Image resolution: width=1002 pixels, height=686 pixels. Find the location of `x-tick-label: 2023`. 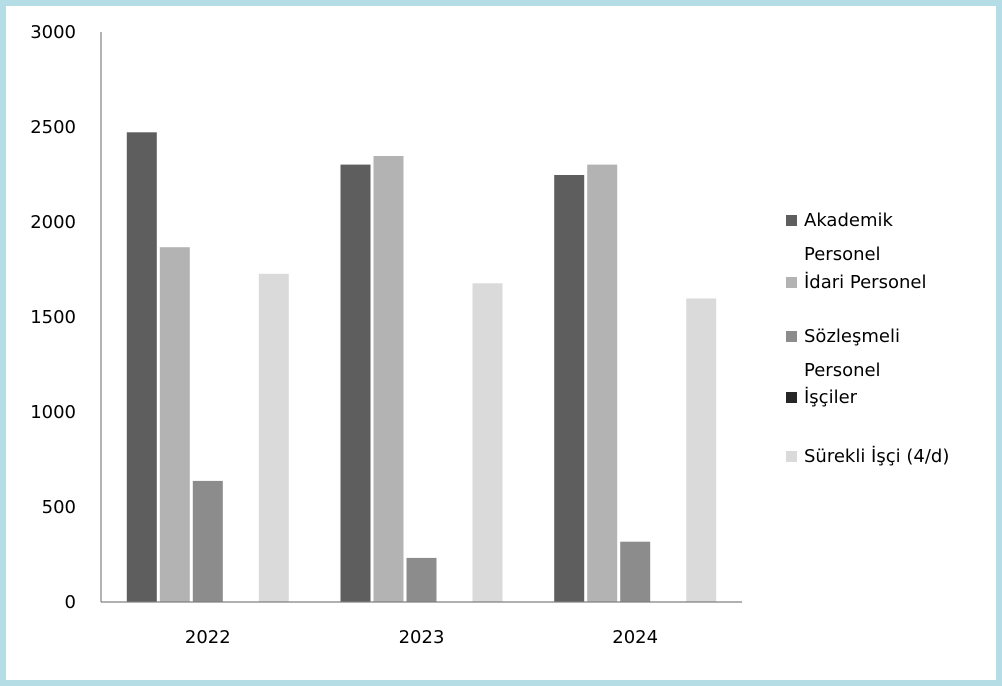

x-tick-label: 2023 is located at coordinates (422, 637).